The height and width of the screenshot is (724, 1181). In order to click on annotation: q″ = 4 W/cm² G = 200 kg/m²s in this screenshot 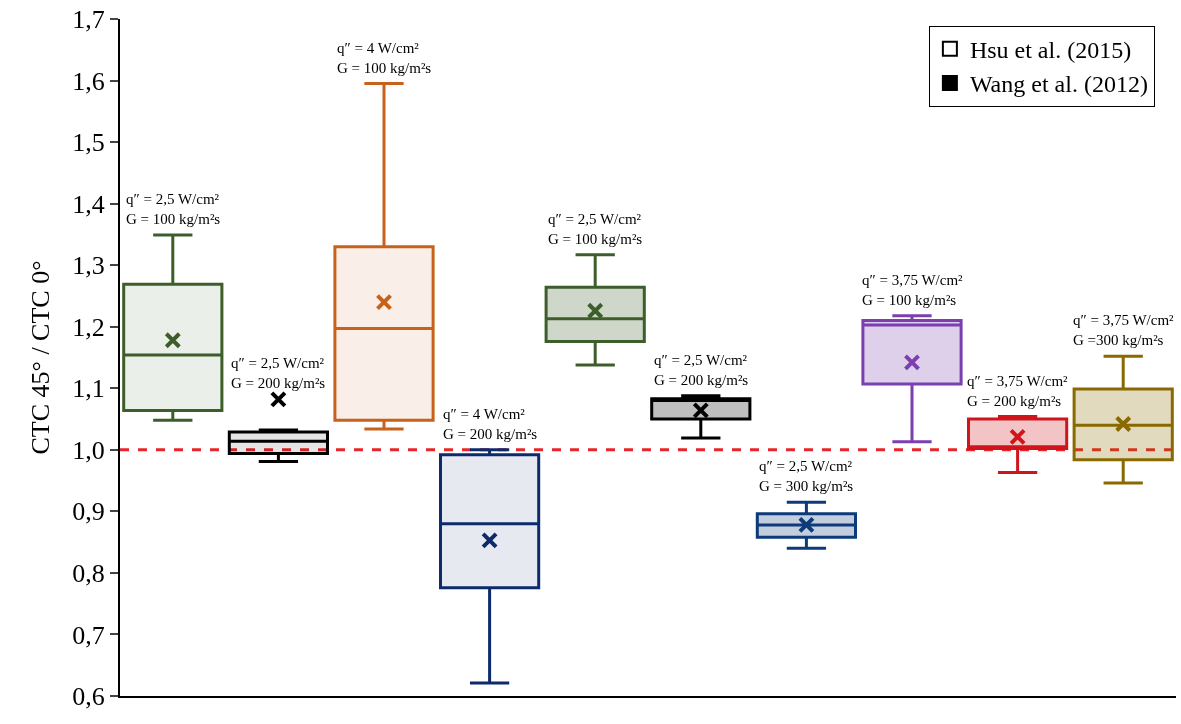, I will do `click(490, 424)`.